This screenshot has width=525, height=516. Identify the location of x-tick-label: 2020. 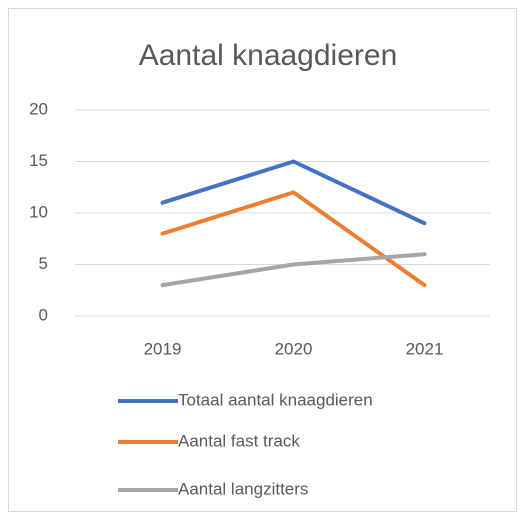
(294, 348).